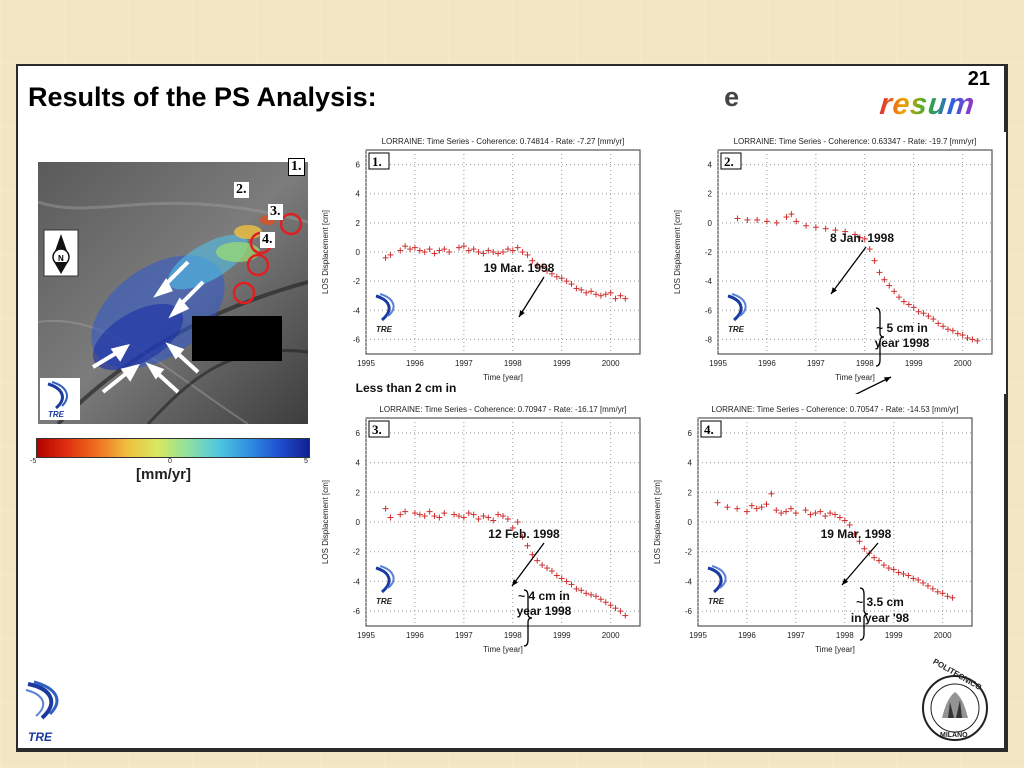  Describe the element at coordinates (544, 596) in the screenshot. I see `annotation-text: ~ 4 cm in` at that location.